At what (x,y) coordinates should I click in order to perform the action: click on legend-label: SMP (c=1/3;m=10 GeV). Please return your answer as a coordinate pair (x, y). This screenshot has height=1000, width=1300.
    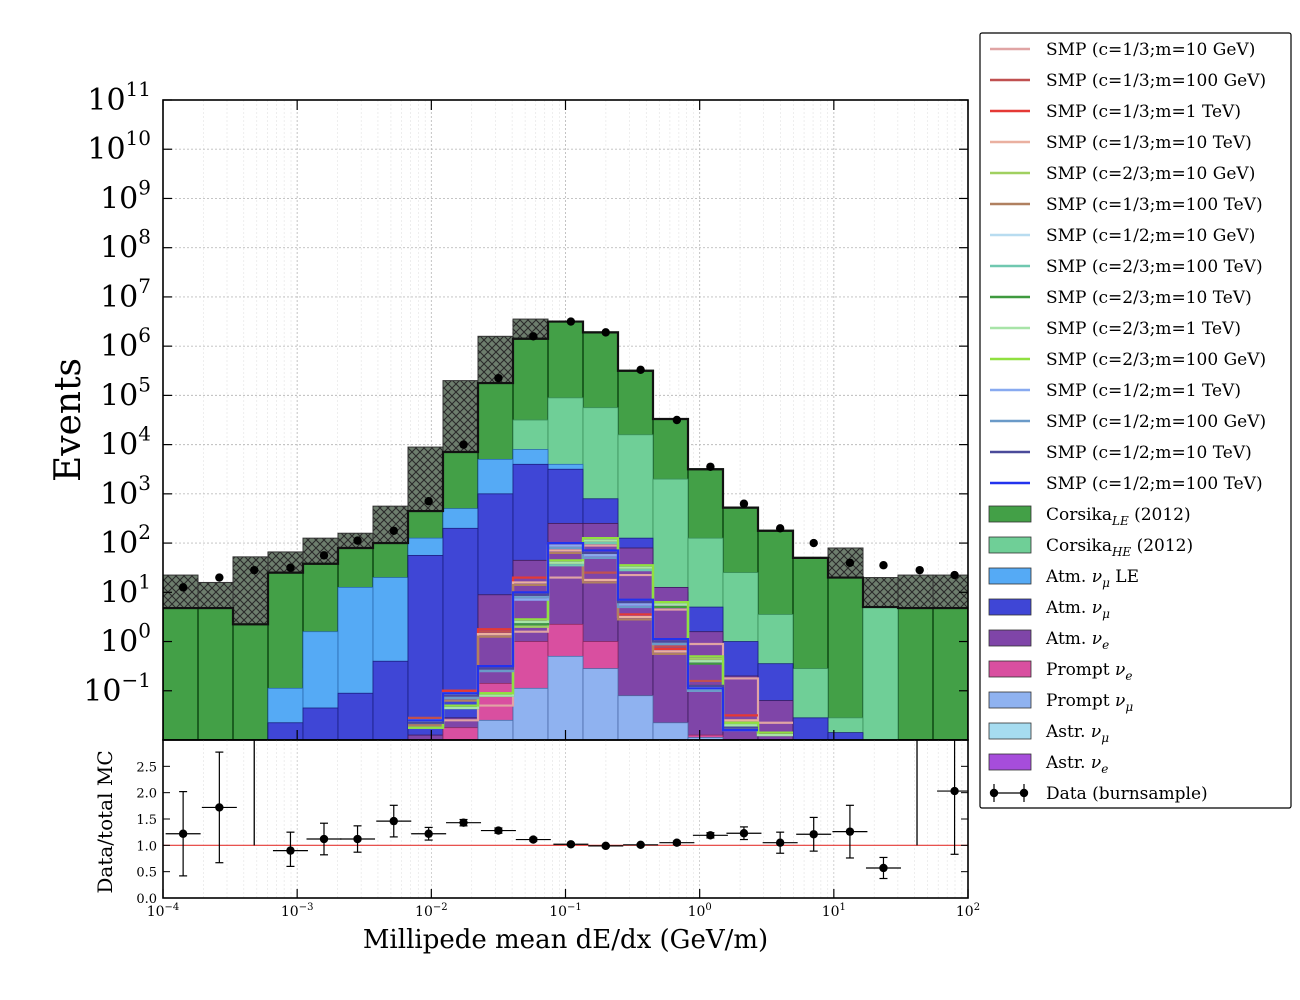
    Looking at the image, I should click on (1150, 50).